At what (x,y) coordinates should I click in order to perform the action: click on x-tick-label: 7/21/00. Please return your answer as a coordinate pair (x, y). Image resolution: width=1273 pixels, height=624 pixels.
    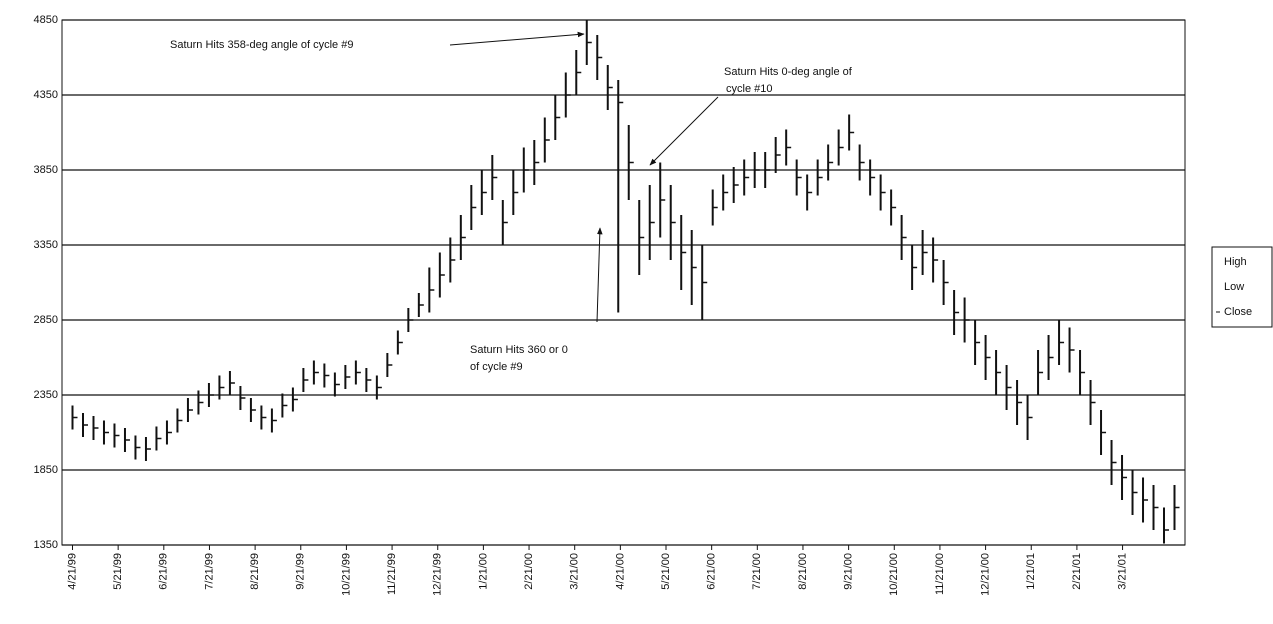
    Looking at the image, I should click on (757, 571).